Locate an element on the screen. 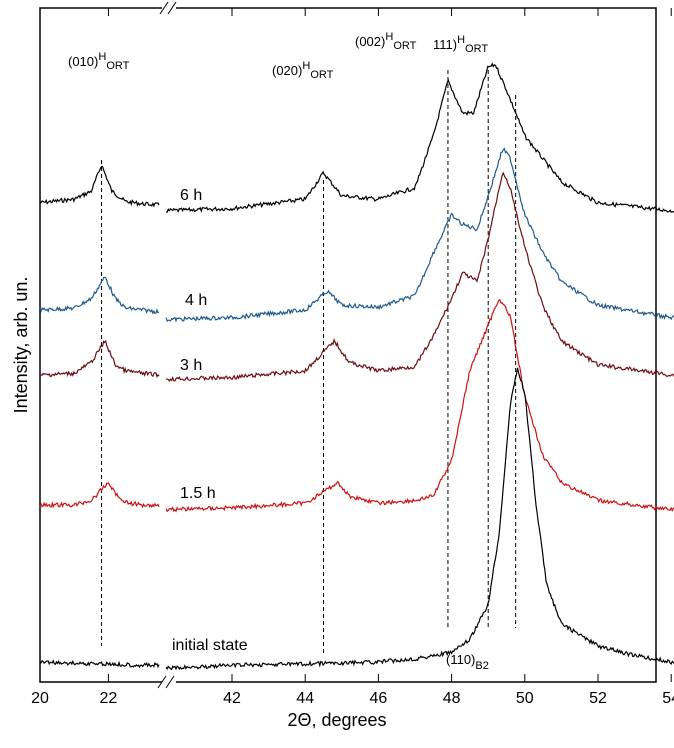 This screenshot has height=748, width=674. curve-label-6h: 6 h is located at coordinates (191, 195).